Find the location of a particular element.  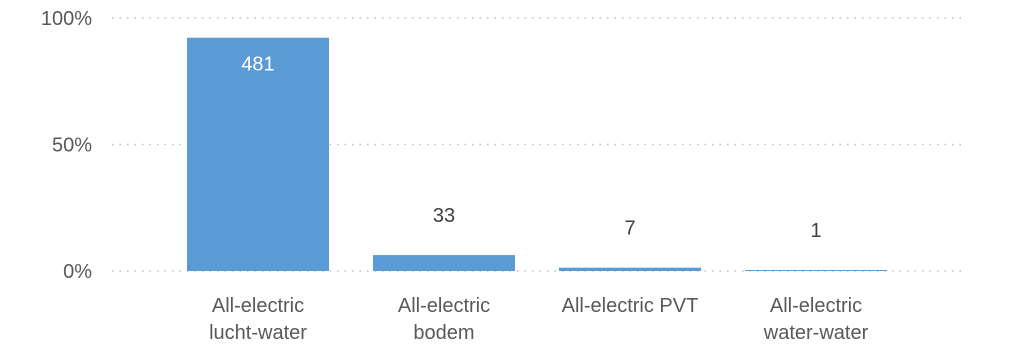

category-label: All-electric water-water is located at coordinates (816, 319).